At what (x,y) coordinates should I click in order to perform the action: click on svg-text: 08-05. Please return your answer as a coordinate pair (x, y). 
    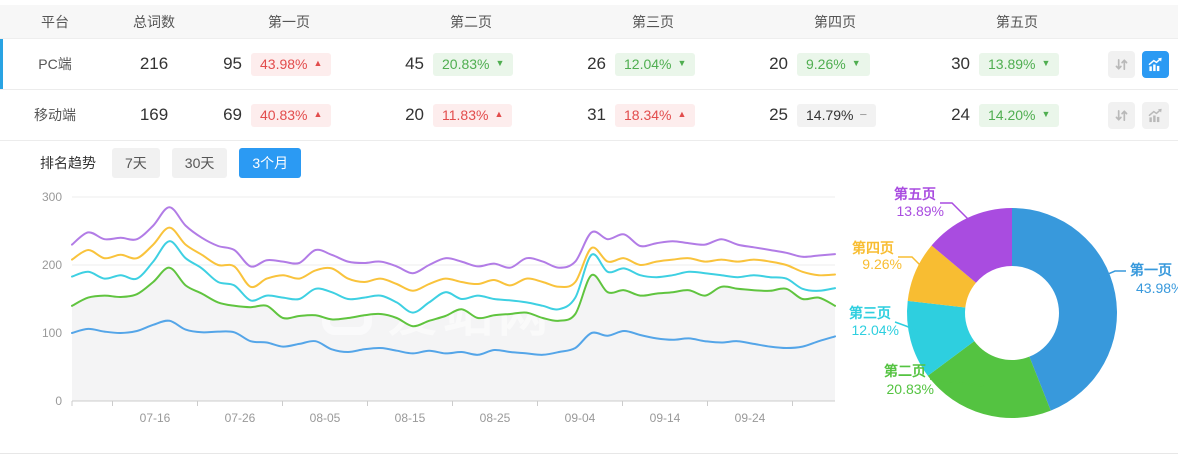
    Looking at the image, I should click on (325, 418).